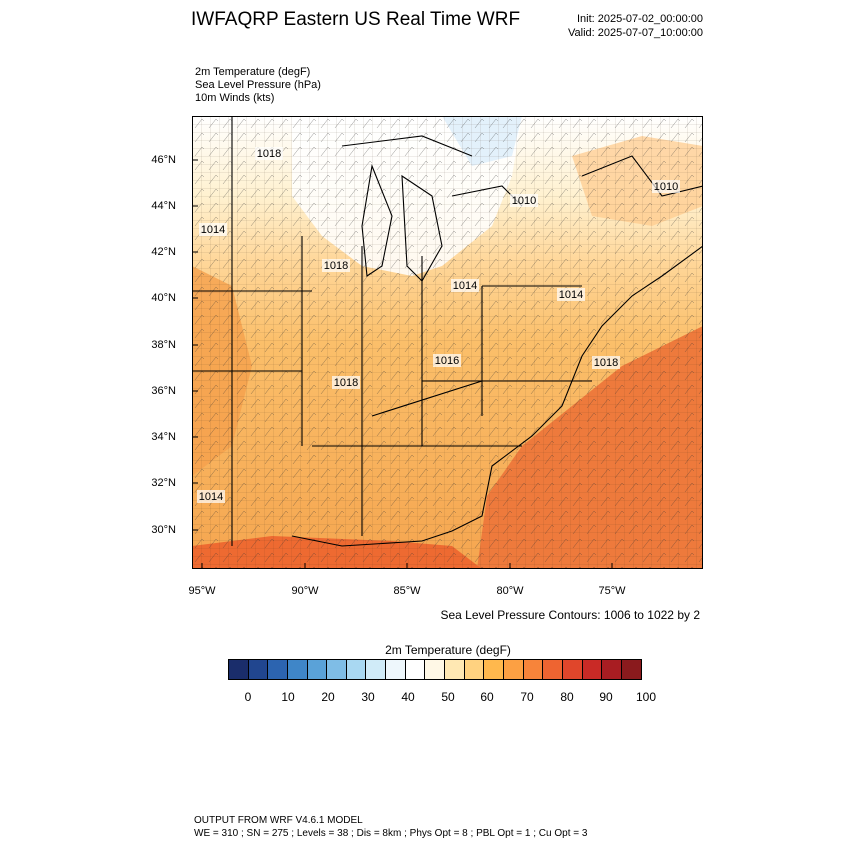  What do you see at coordinates (163, 252) in the screenshot?
I see `lat-label: 42°N` at bounding box center [163, 252].